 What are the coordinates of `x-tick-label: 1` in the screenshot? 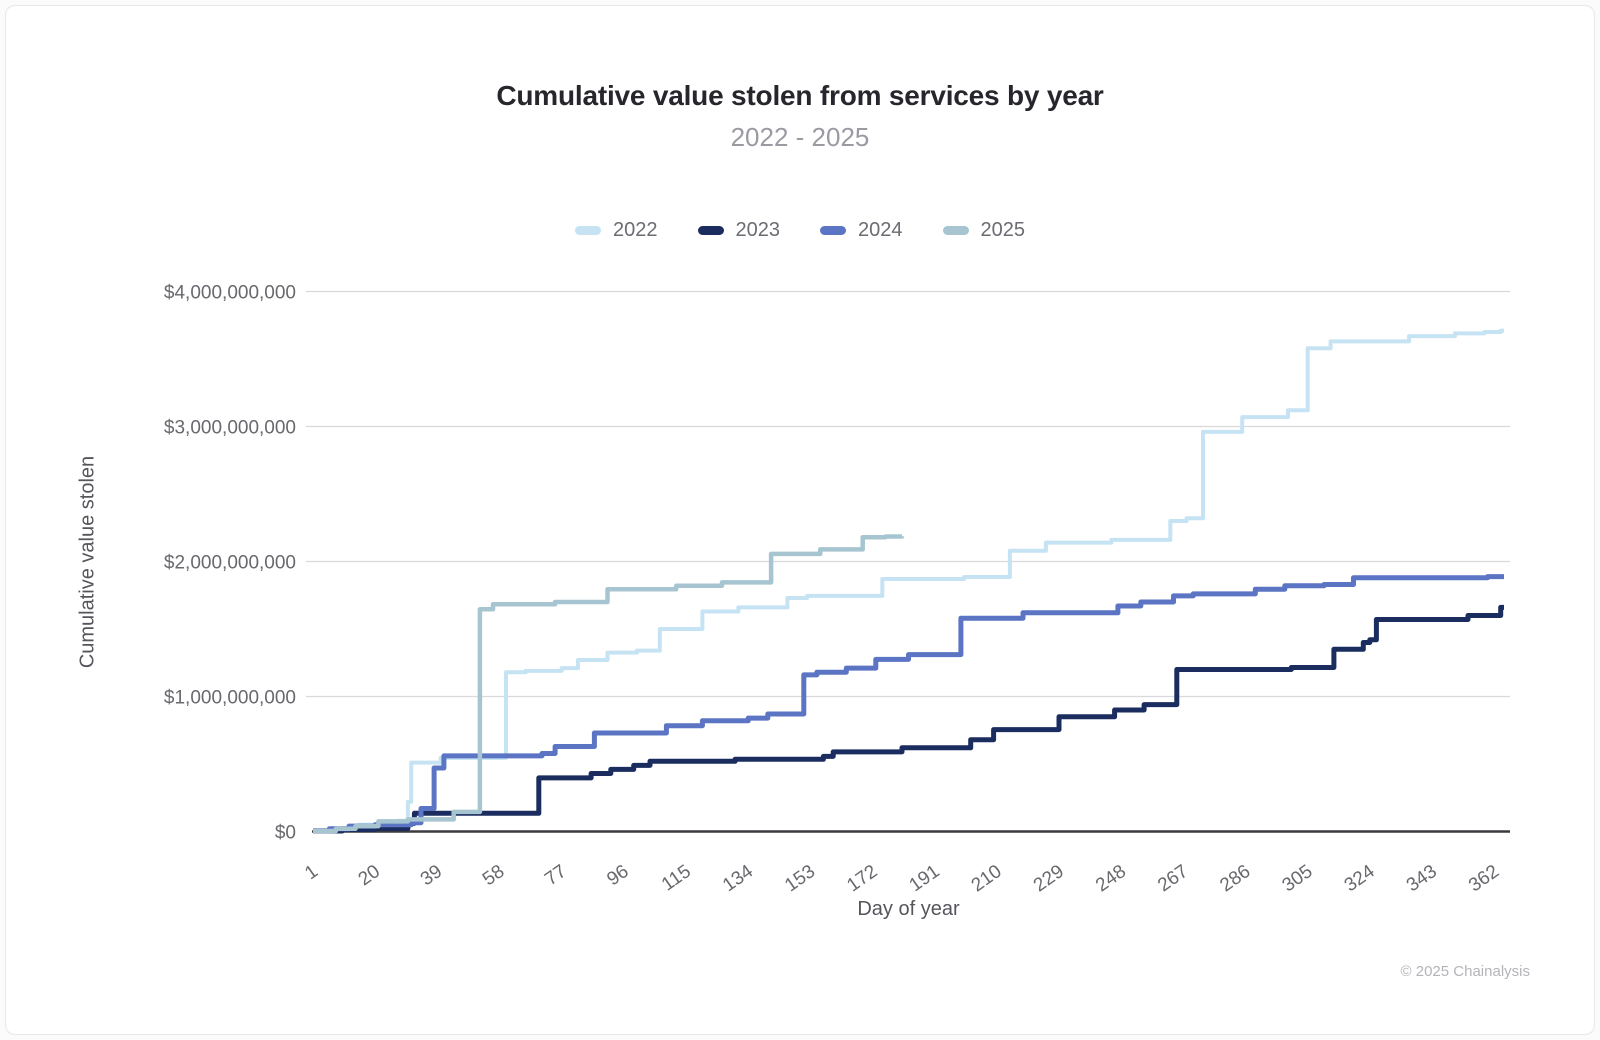 It's located at (311, 872).